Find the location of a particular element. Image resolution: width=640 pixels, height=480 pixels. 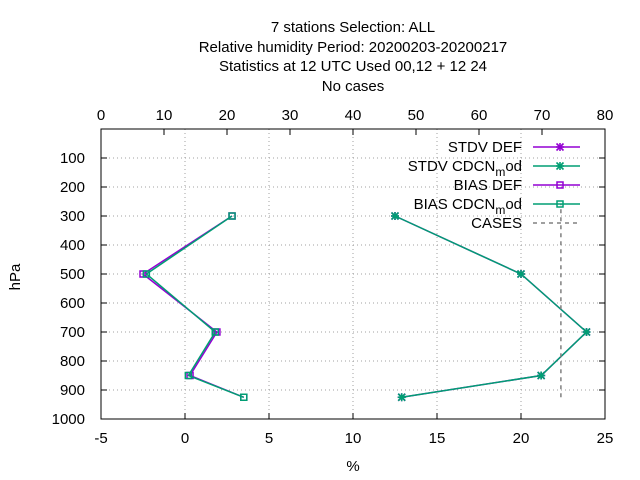

x-tick-label: 20 is located at coordinates (521, 438).